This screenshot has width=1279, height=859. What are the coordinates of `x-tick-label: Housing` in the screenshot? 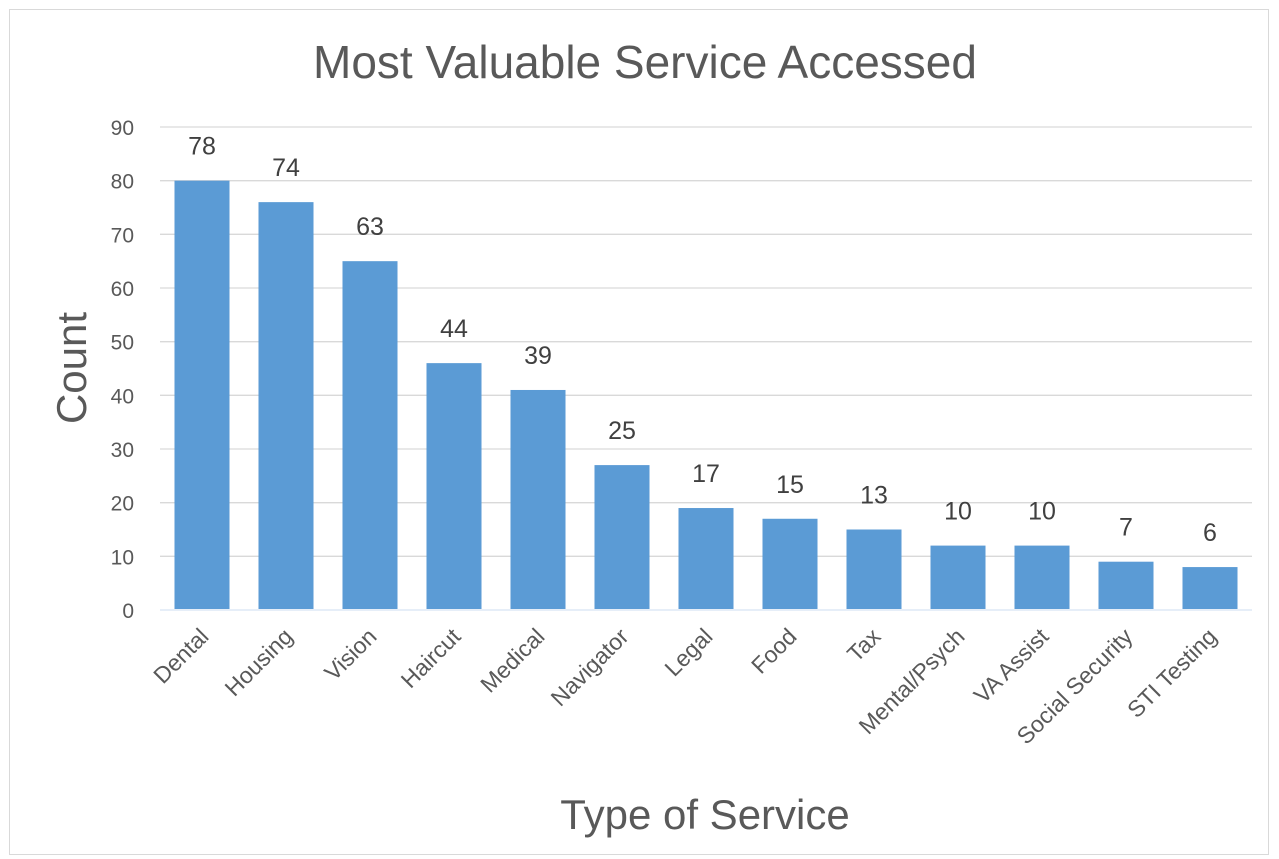 It's located at (258, 662).